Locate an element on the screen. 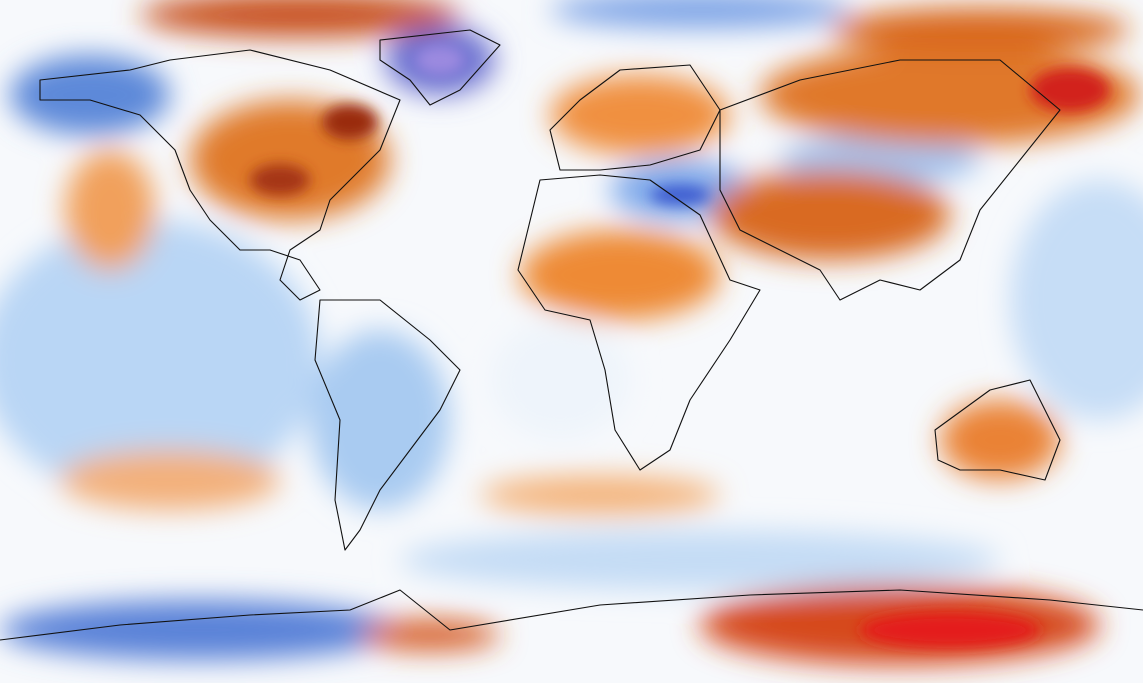 The image size is (1143, 683). south-america is located at coordinates (387, 425).